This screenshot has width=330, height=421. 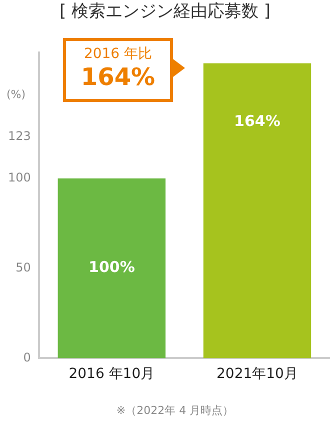 What do you see at coordinates (111, 267) in the screenshot?
I see `data-label: 100%` at bounding box center [111, 267].